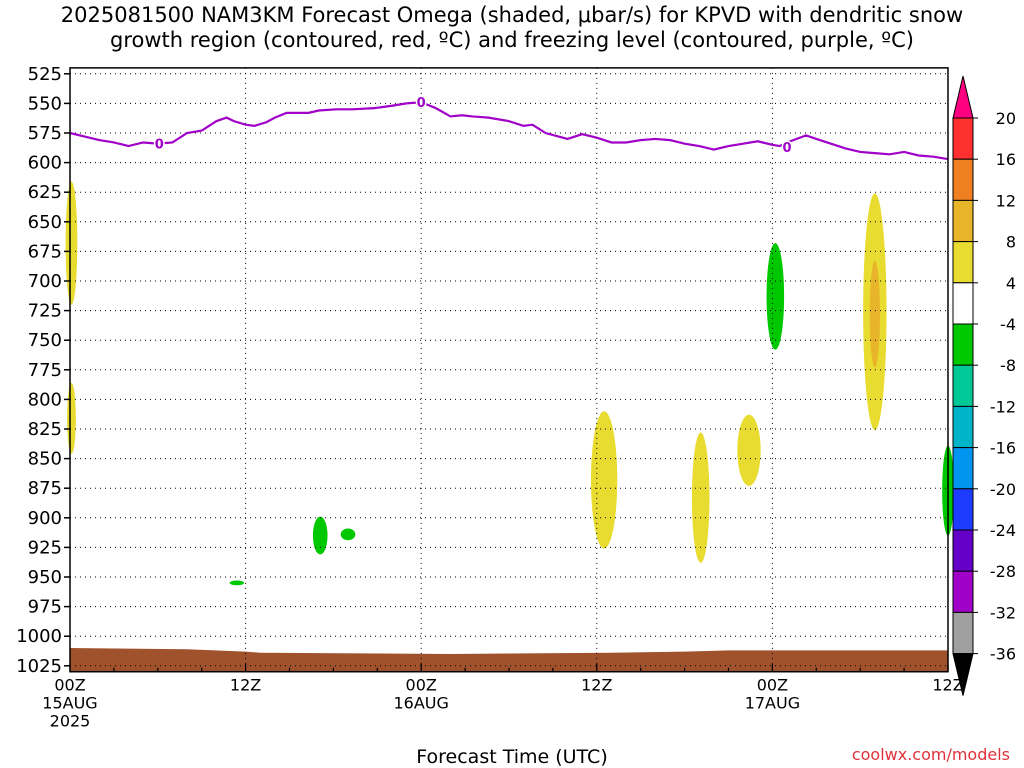 Image resolution: width=1024 pixels, height=768 pixels. I want to click on terrain-fill, so click(509, 660).